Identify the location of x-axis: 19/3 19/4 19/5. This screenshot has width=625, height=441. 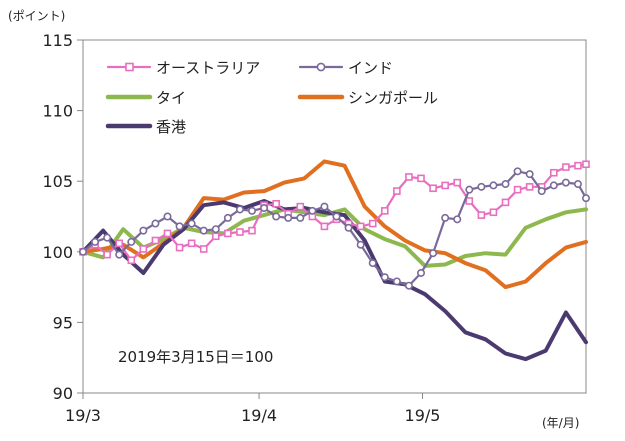
(252, 409).